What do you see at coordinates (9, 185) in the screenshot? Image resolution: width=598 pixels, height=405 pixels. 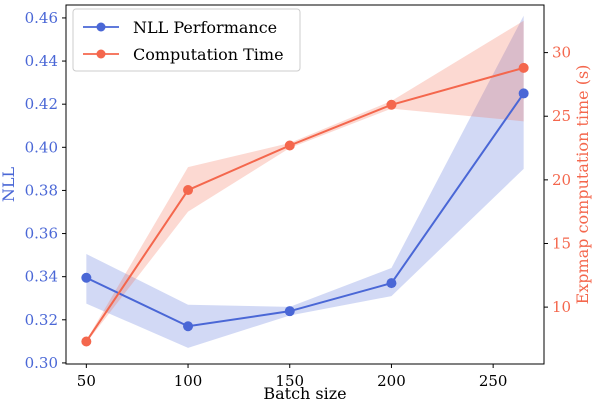 I see `y-axis-left-label: NLL` at bounding box center [9, 185].